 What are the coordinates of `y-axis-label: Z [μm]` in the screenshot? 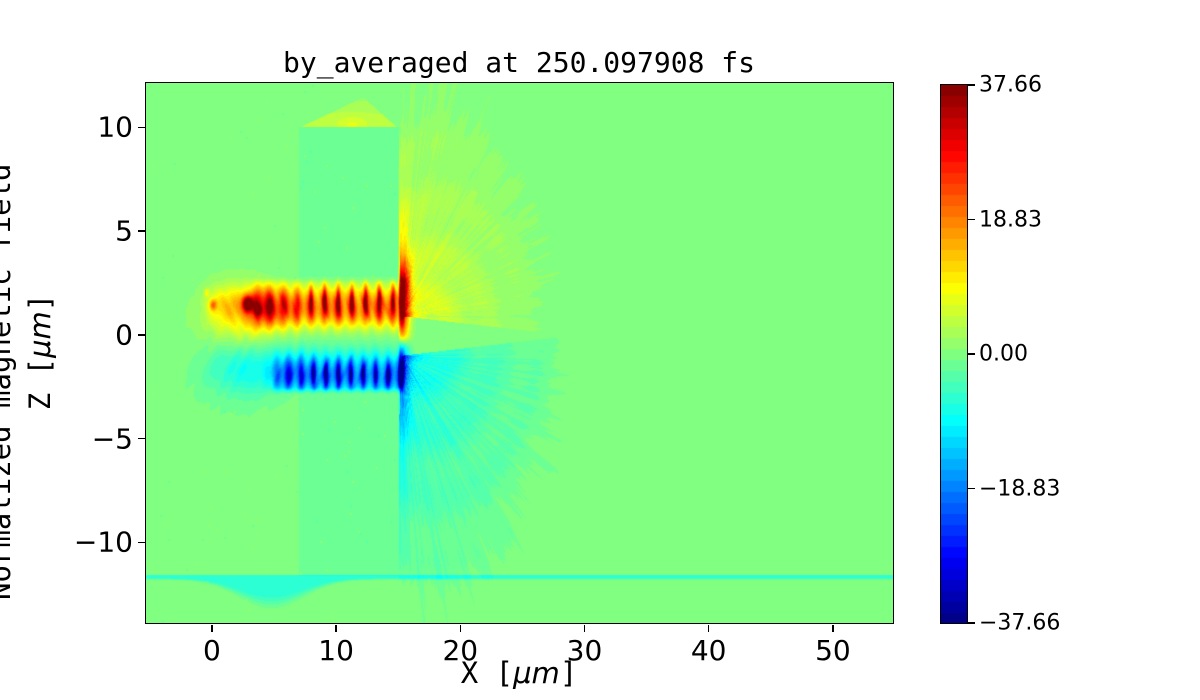 It's located at (40, 352).